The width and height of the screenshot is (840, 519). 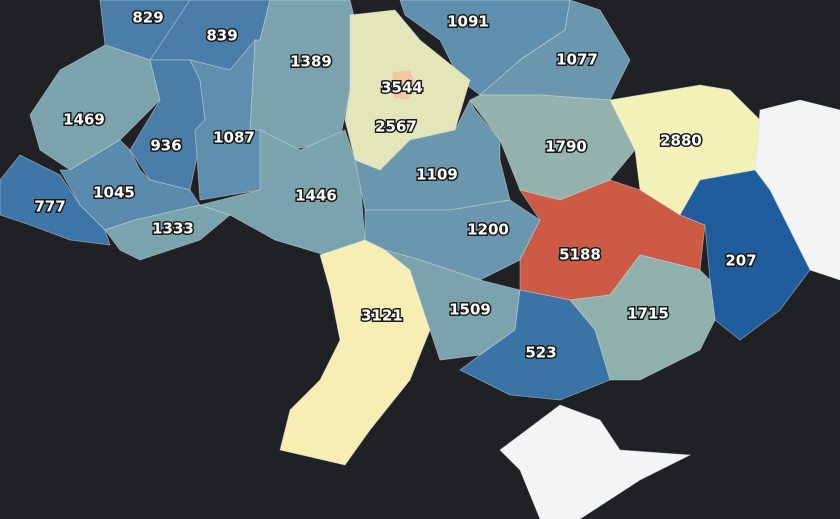 I want to click on region-value: 1077, so click(x=577, y=60).